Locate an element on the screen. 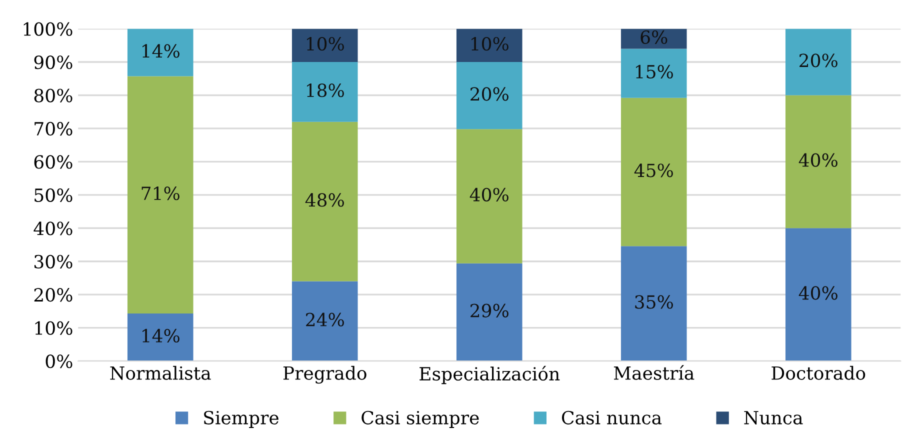 Image resolution: width=919 pixels, height=443 pixels. x-tick-label: Pregrado is located at coordinates (324, 375).